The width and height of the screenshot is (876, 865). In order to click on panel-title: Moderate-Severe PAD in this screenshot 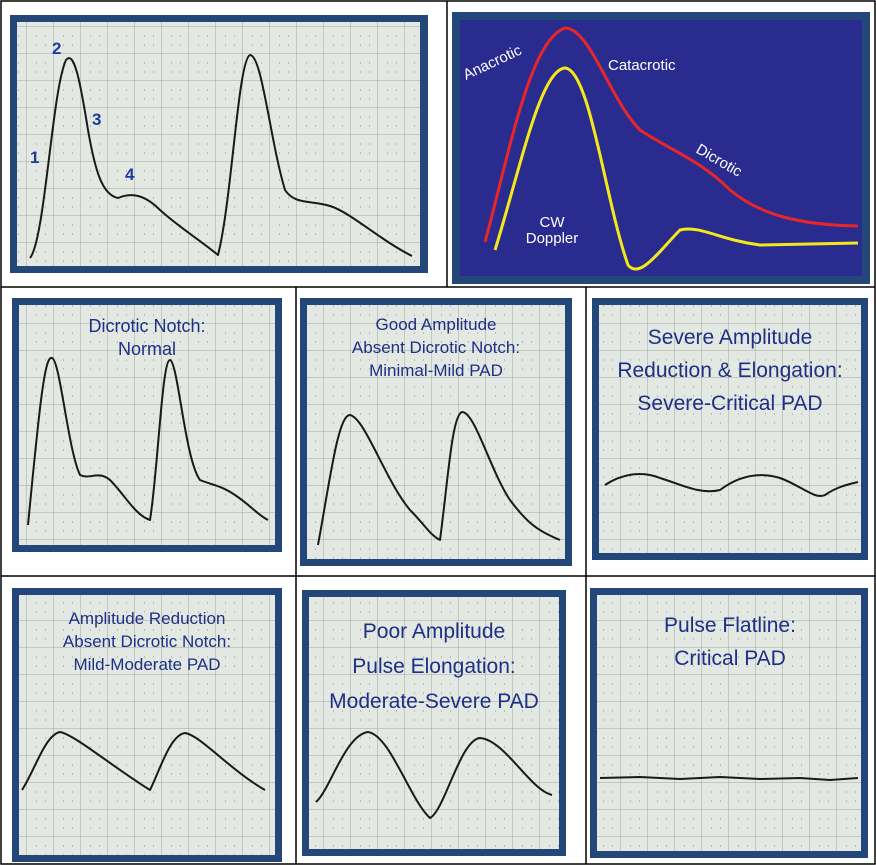, I will do `click(434, 701)`.